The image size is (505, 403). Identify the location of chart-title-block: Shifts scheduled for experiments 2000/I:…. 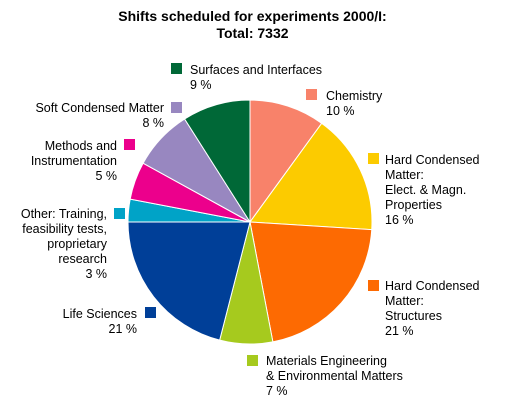
(252, 25).